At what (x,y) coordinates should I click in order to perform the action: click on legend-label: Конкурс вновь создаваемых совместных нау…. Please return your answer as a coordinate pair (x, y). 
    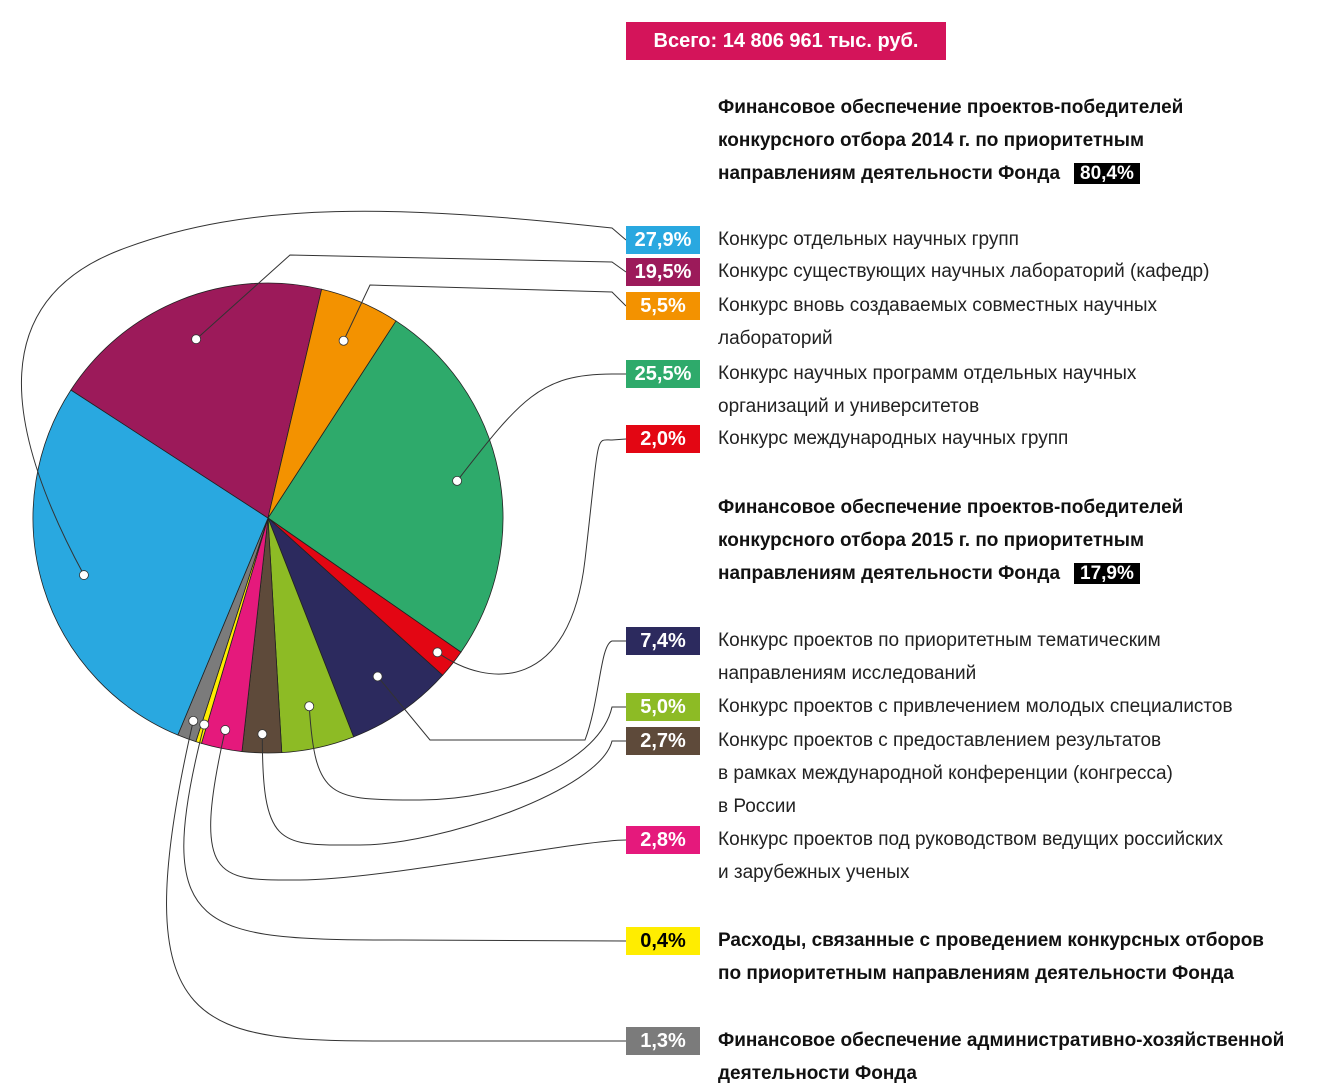
    Looking at the image, I should click on (938, 322).